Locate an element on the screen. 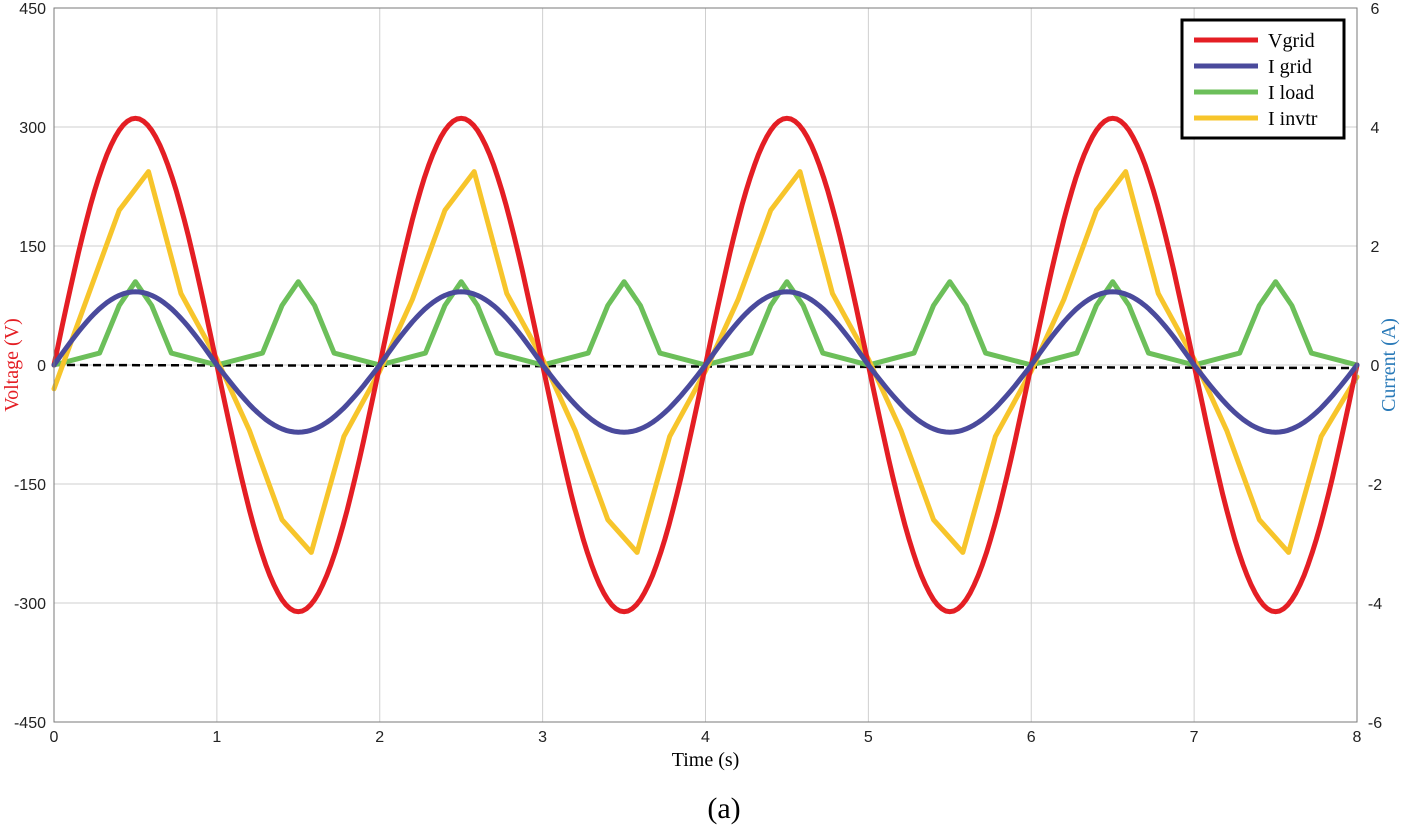 This screenshot has height=831, width=1405. x-tick-label: 0 is located at coordinates (54, 737).